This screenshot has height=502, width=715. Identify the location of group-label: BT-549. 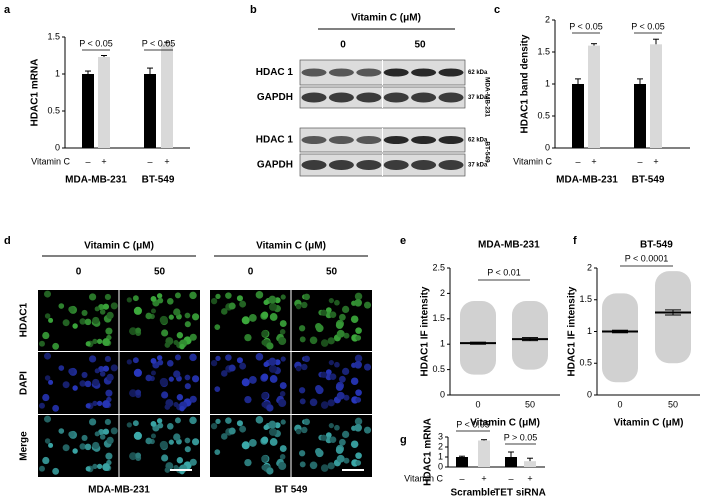
(648, 180).